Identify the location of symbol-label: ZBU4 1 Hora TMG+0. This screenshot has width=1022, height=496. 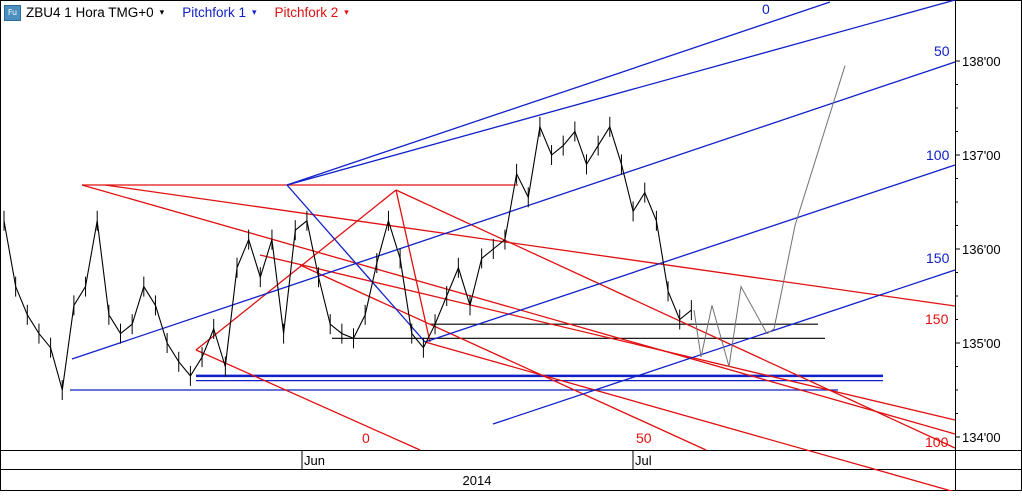
(90, 12).